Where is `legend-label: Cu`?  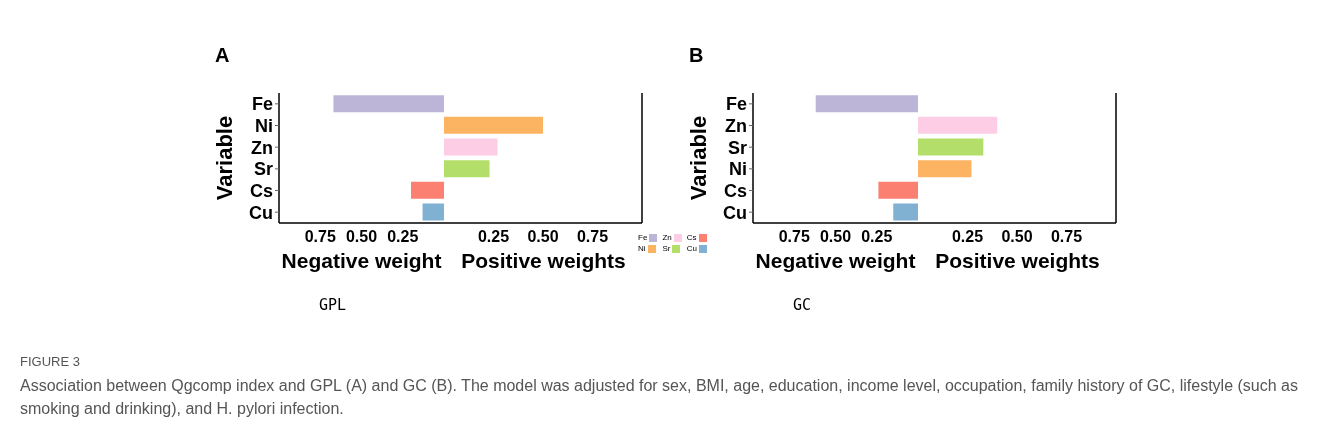
legend-label: Cu is located at coordinates (691, 248).